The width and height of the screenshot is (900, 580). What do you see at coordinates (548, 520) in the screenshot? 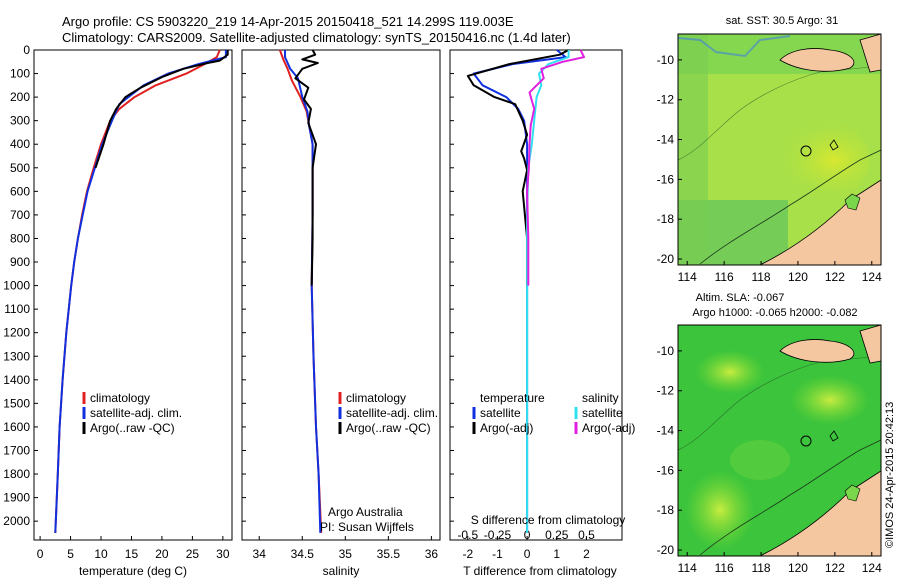
I see `difference-s-label: S difference from climatology` at bounding box center [548, 520].